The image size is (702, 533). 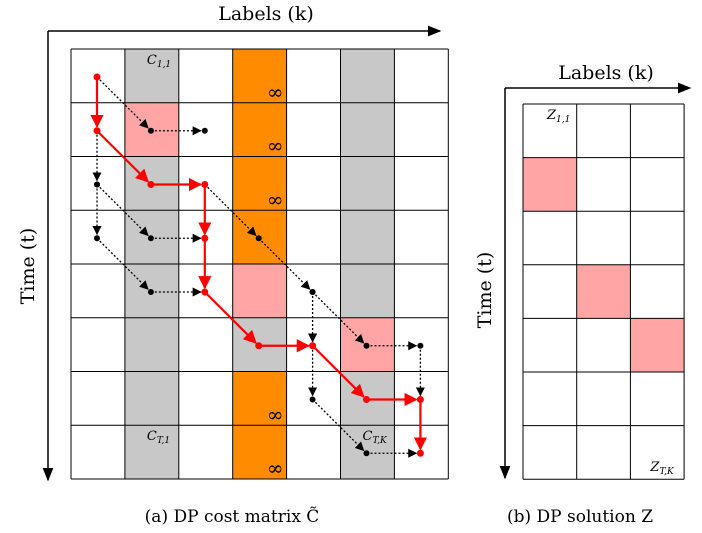 I want to click on panel-b-x-axis-label: Labels (k), so click(x=606, y=73).